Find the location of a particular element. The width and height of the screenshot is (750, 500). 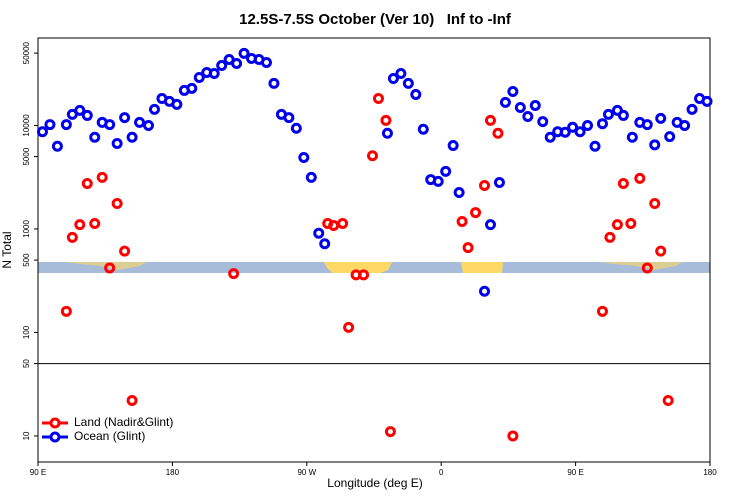

chart-title: 12.5S-7.5S October (Ver 10) Inf to -Inf is located at coordinates (375, 19).